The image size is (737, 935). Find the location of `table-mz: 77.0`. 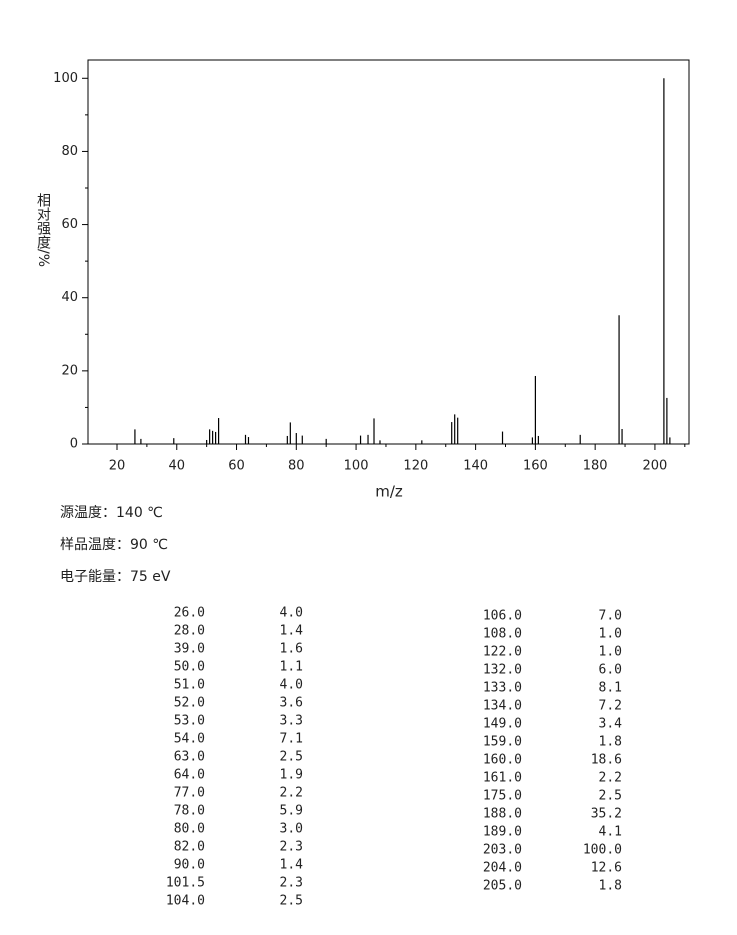

table-mz: 77.0 is located at coordinates (189, 793).